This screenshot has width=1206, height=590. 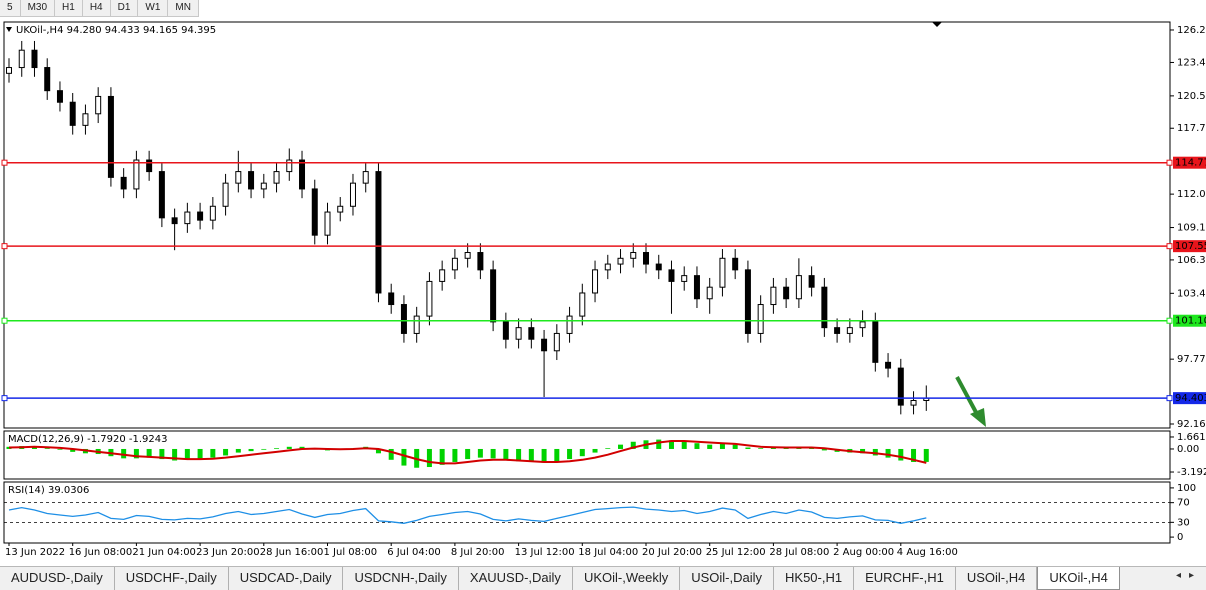 What do you see at coordinates (1191, 472) in the screenshot?
I see `y-tick-label: -3.1928` at bounding box center [1191, 472].